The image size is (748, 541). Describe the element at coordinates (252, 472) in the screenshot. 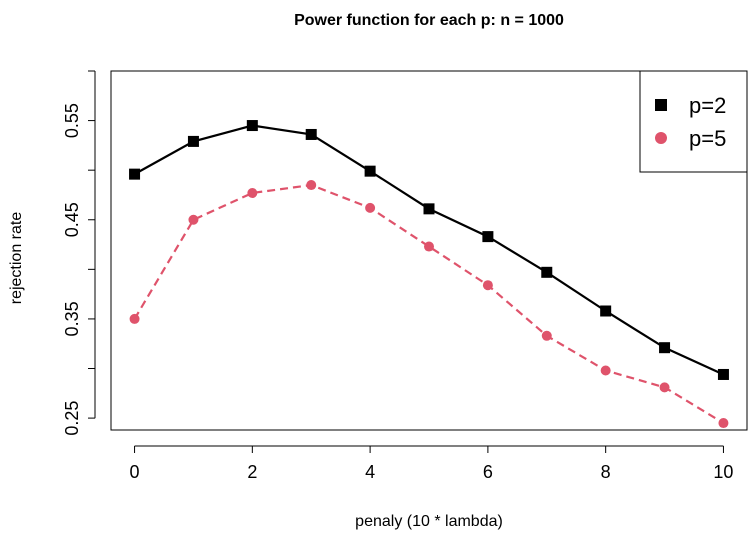

I see `x-tick-label: 2` at that location.